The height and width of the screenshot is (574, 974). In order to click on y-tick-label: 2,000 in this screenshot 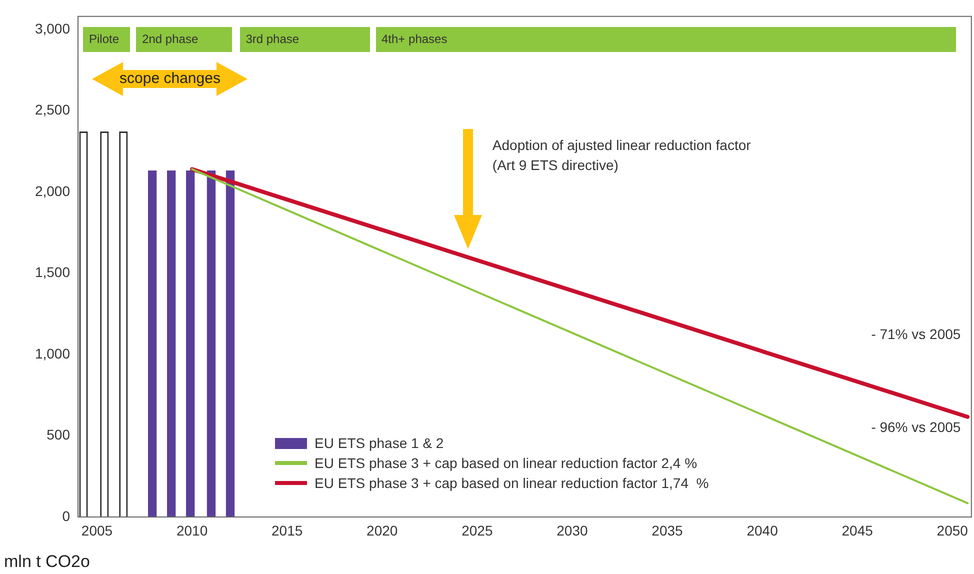, I will do `click(52, 190)`.